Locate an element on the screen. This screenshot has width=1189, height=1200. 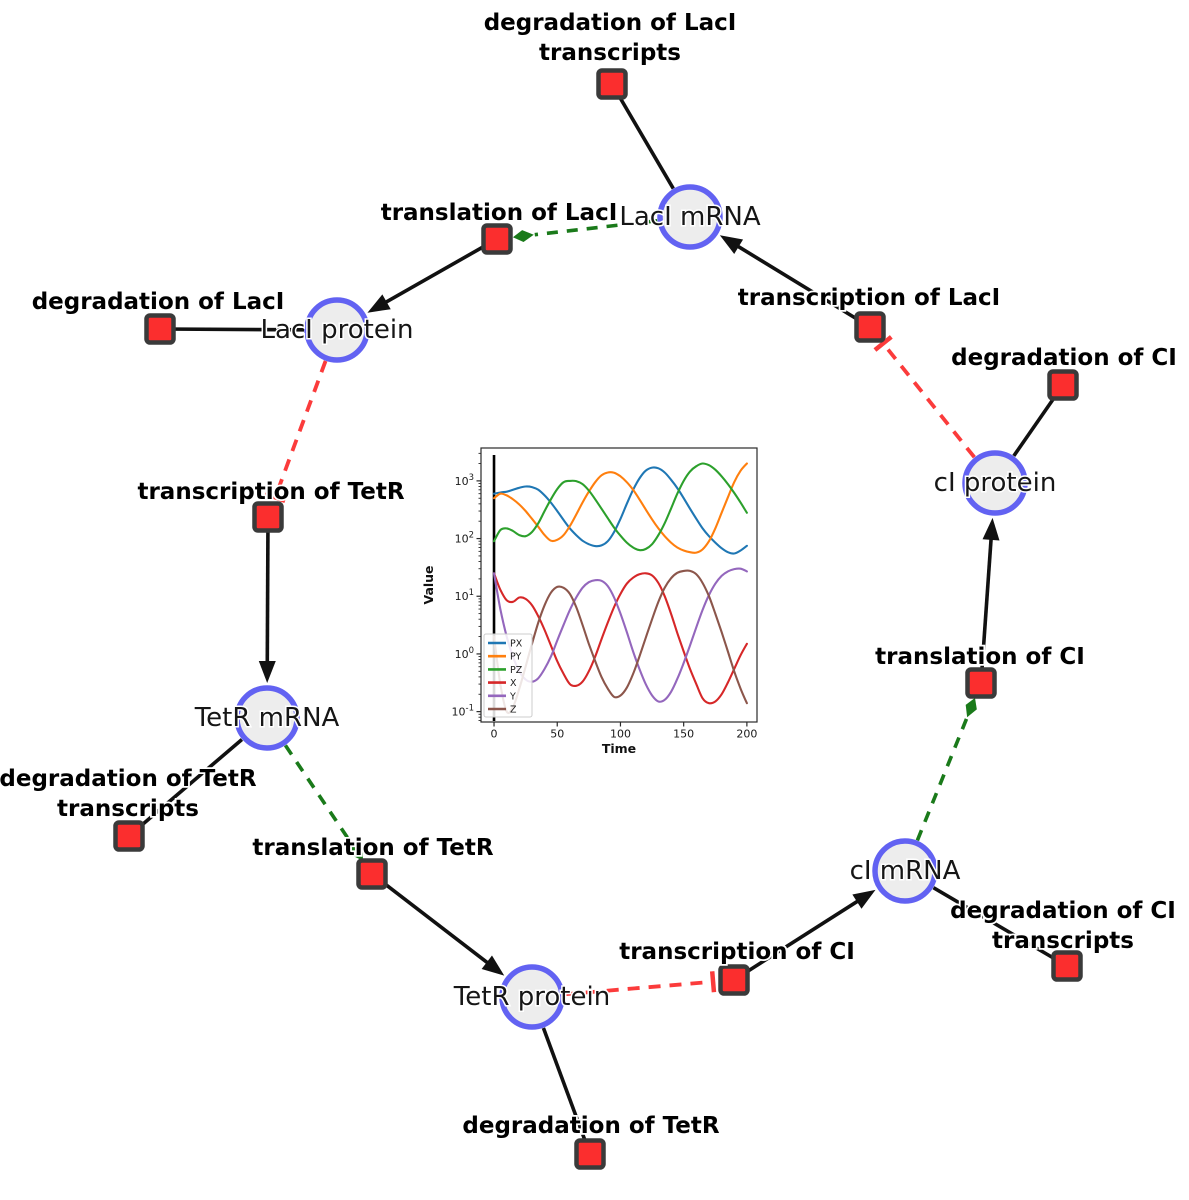
reaction-label-txn-laci: transcription of LacI is located at coordinates (869, 298).